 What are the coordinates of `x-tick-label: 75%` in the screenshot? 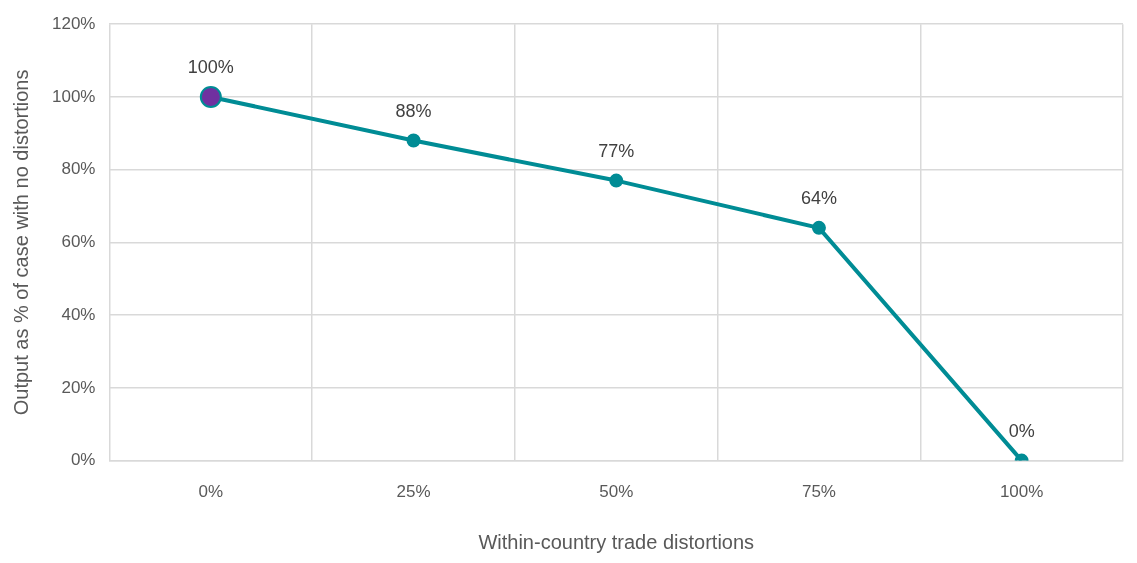 It's located at (818, 492).